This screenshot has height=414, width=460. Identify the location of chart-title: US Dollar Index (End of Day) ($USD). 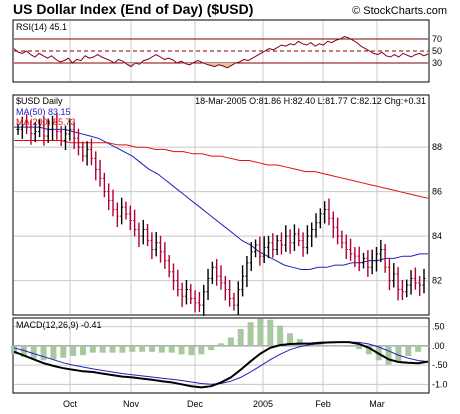
(133, 9).